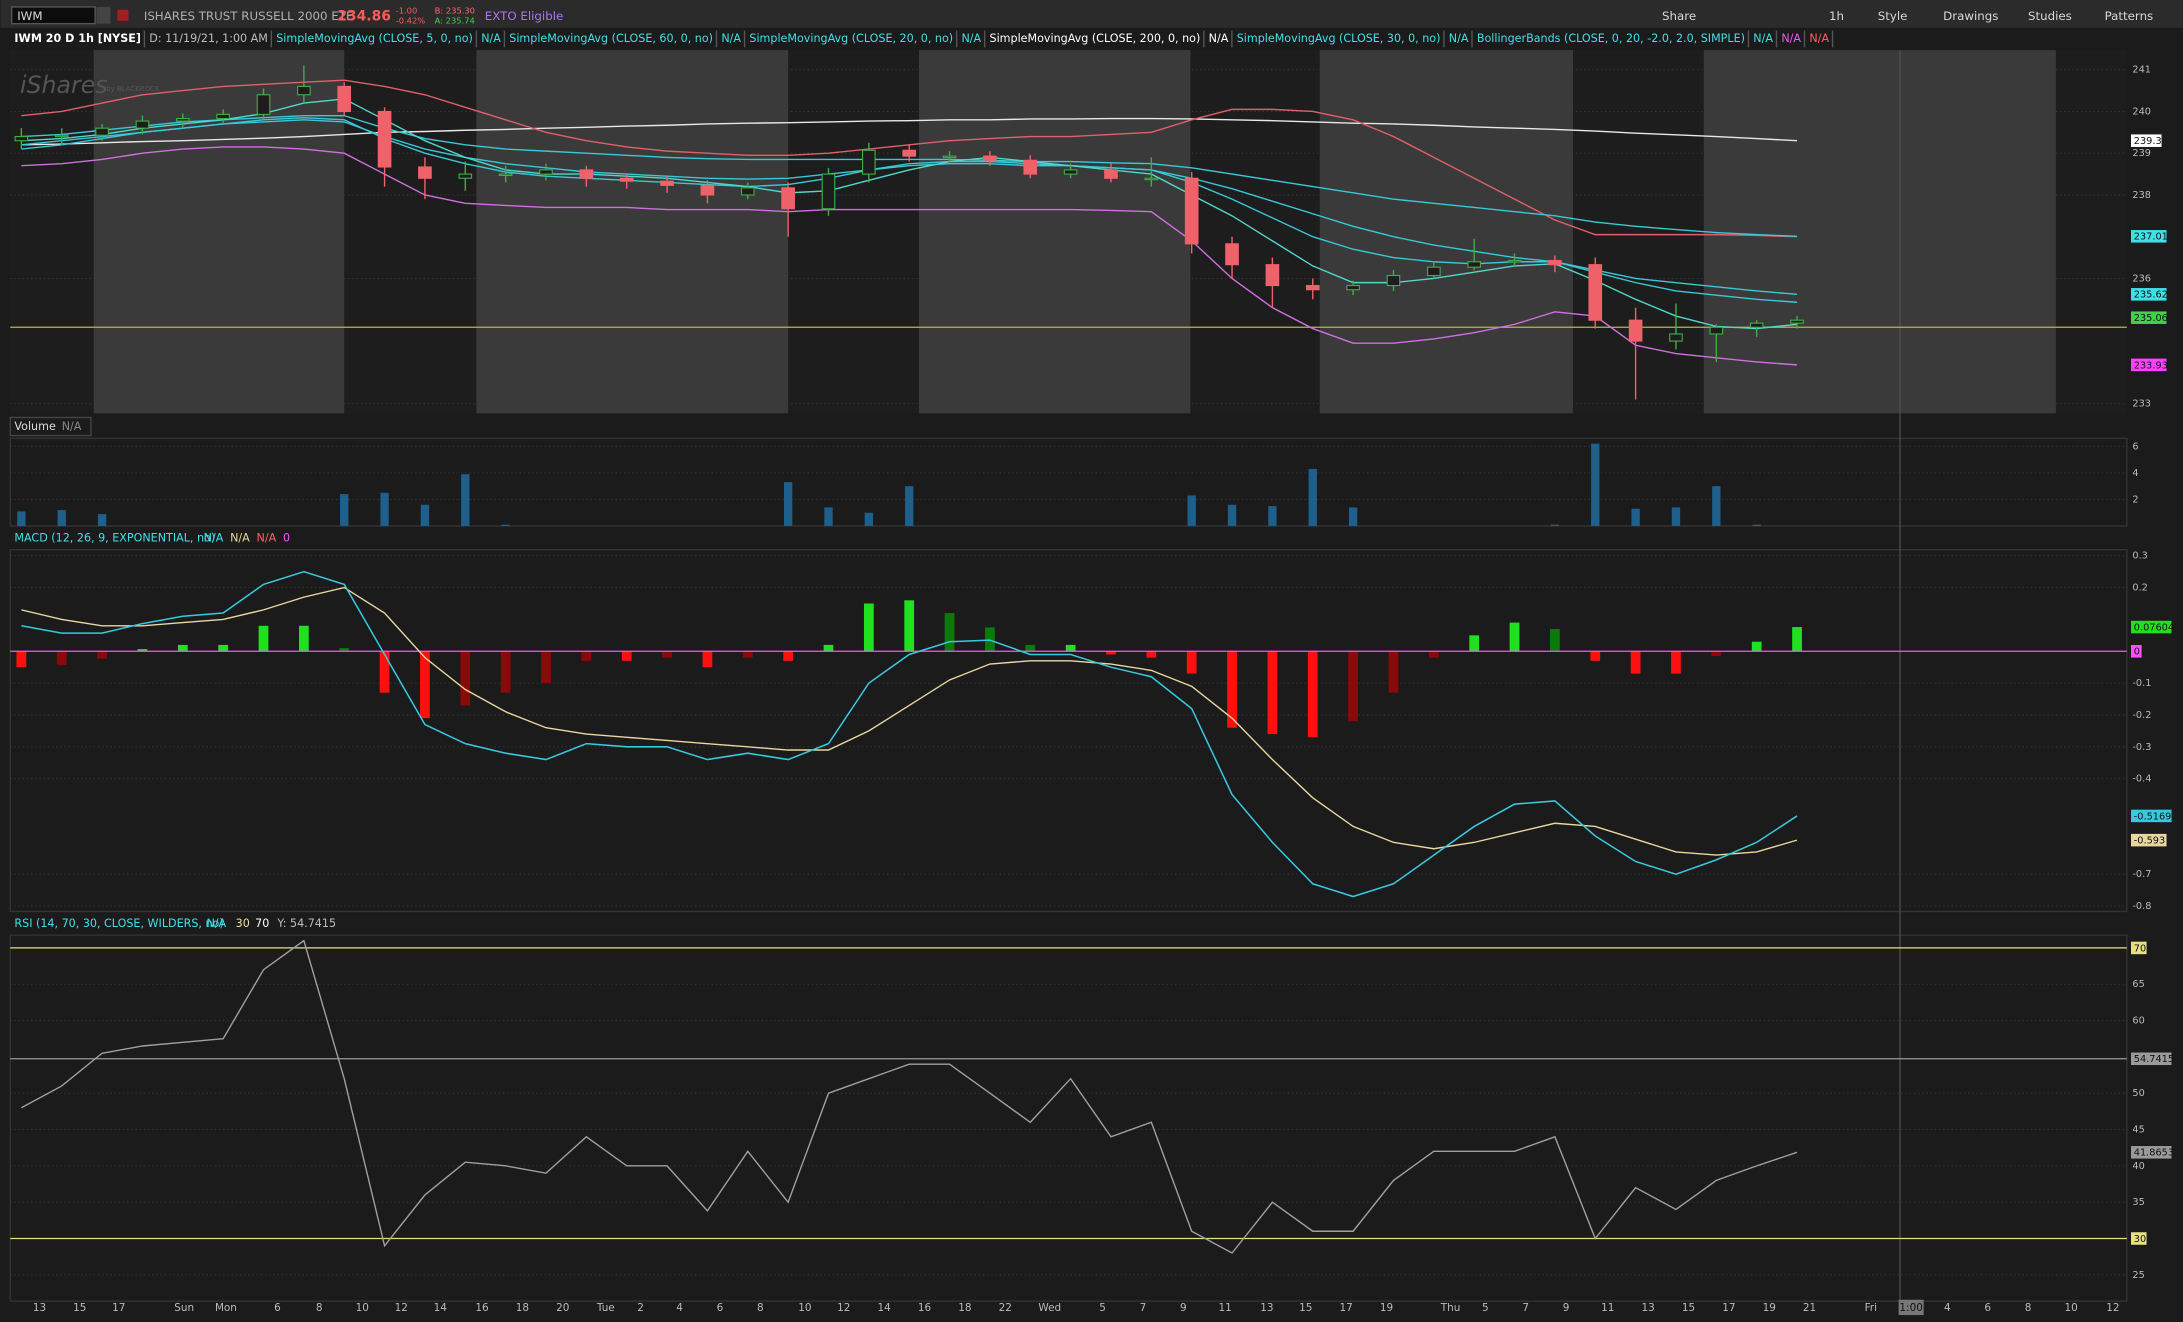 The height and width of the screenshot is (1322, 2183). I want to click on price-tag-label: -0.5169, so click(2153, 816).